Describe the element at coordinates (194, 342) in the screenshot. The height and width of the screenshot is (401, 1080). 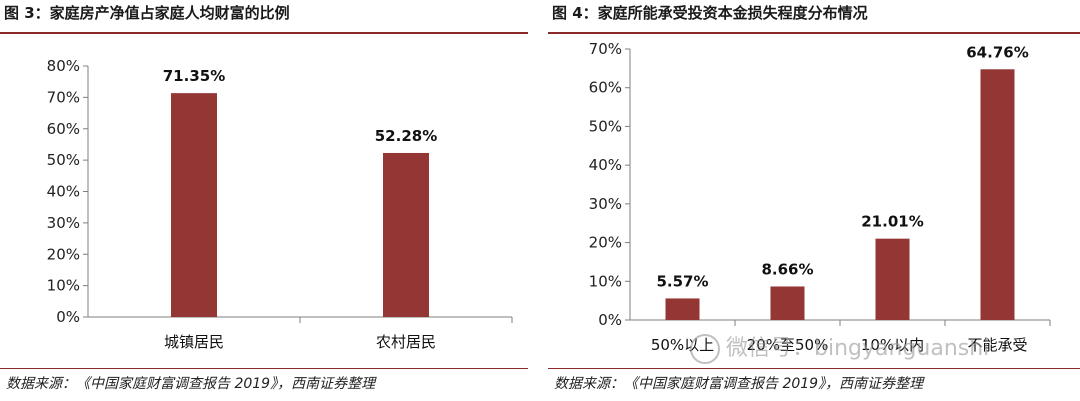
I see `x-category-label: 城镇居民` at that location.